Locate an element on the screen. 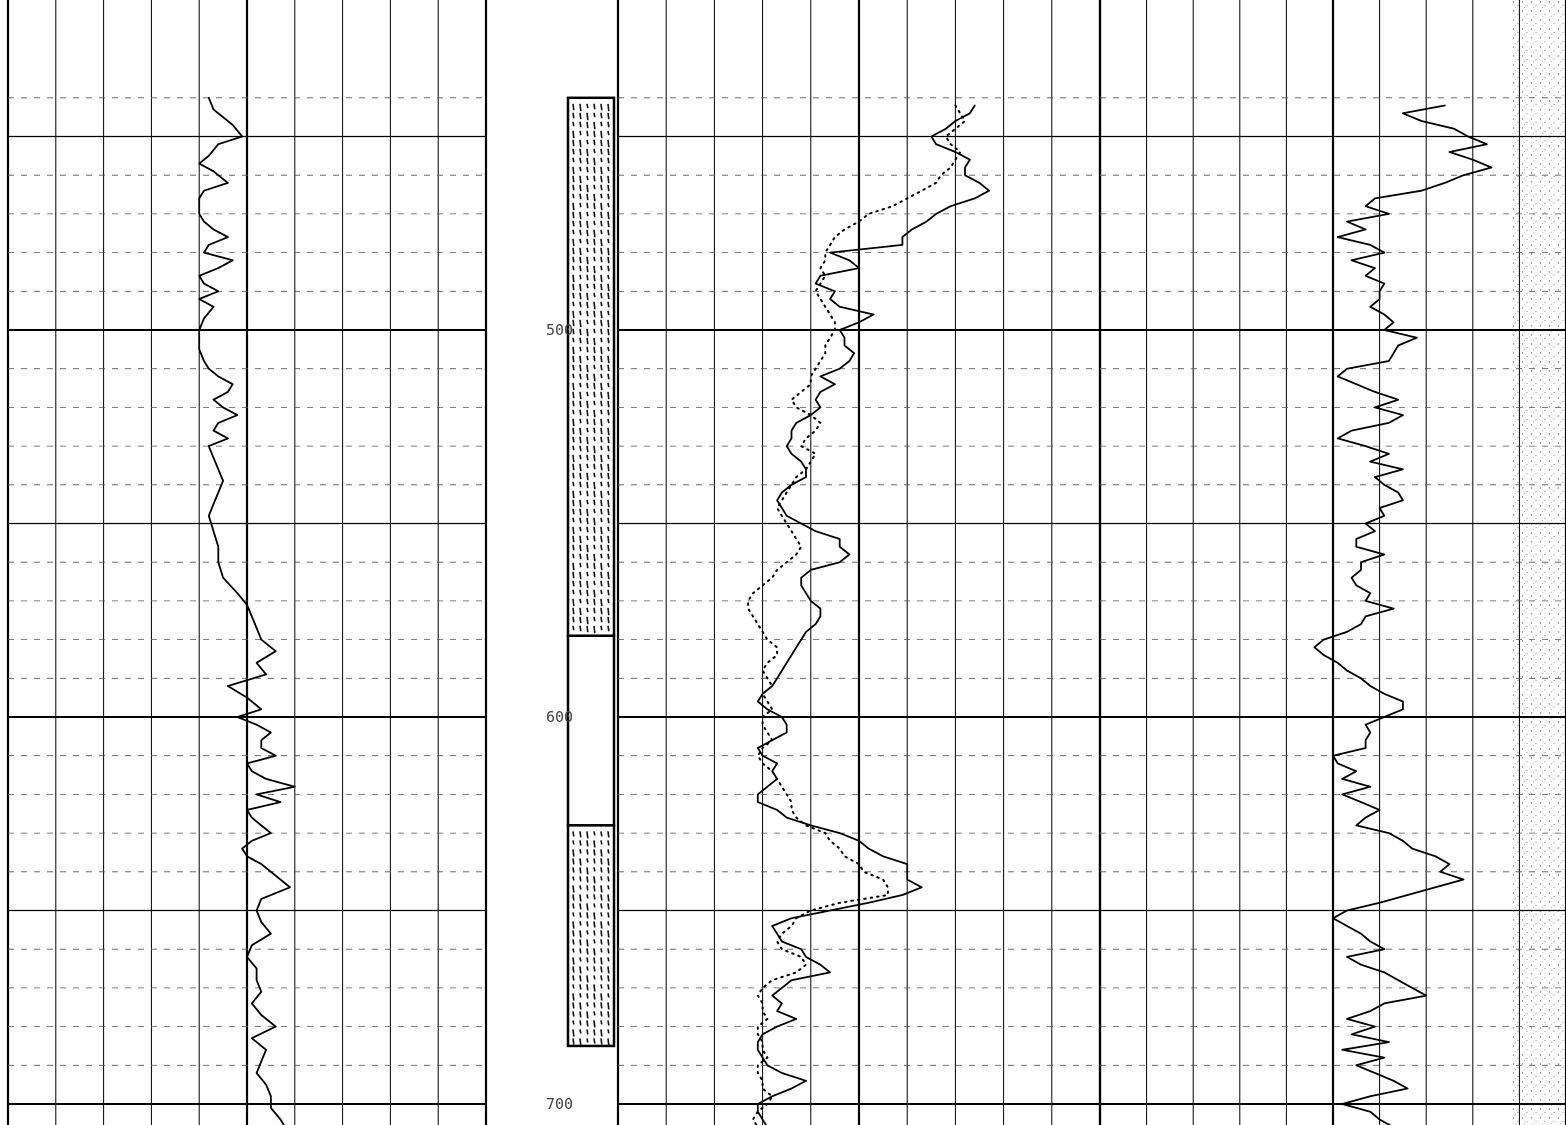 This screenshot has height=1125, width=1566. curve-track-2-dotted is located at coordinates (856, 614).